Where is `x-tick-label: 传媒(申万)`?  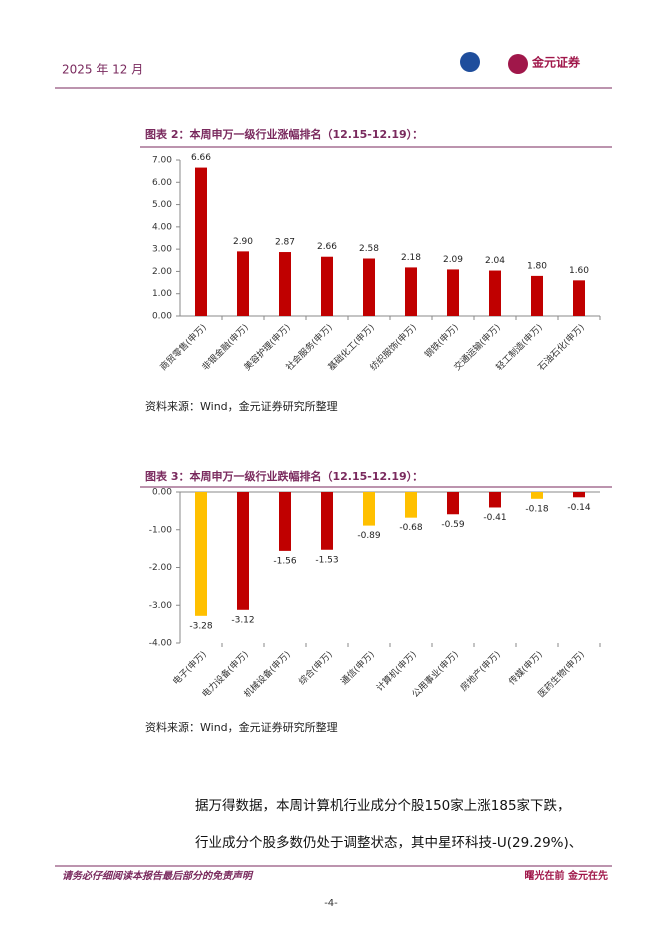 x-tick-label: 传媒(申万) is located at coordinates (525, 667).